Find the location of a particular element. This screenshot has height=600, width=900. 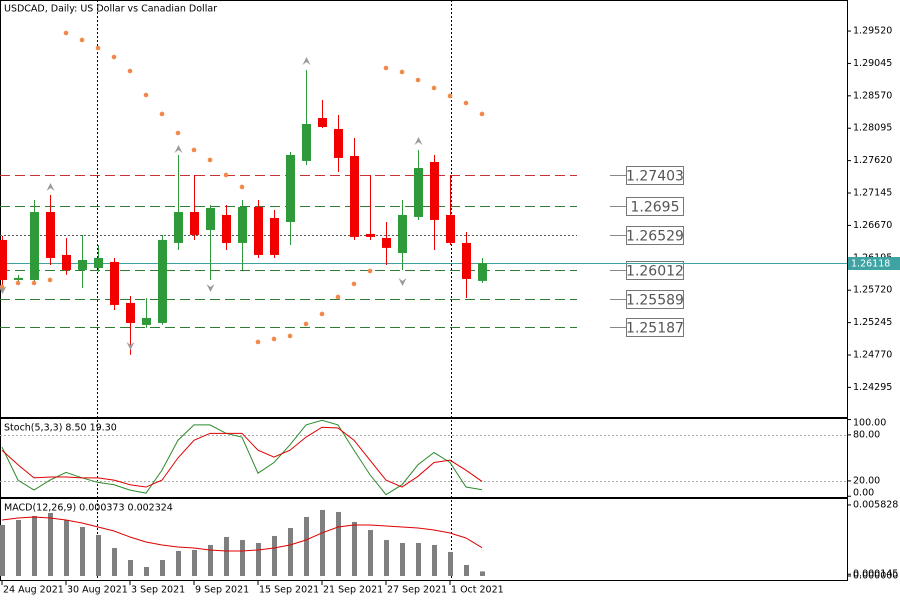

y-tick-label: 0.000145 is located at coordinates (875, 574).